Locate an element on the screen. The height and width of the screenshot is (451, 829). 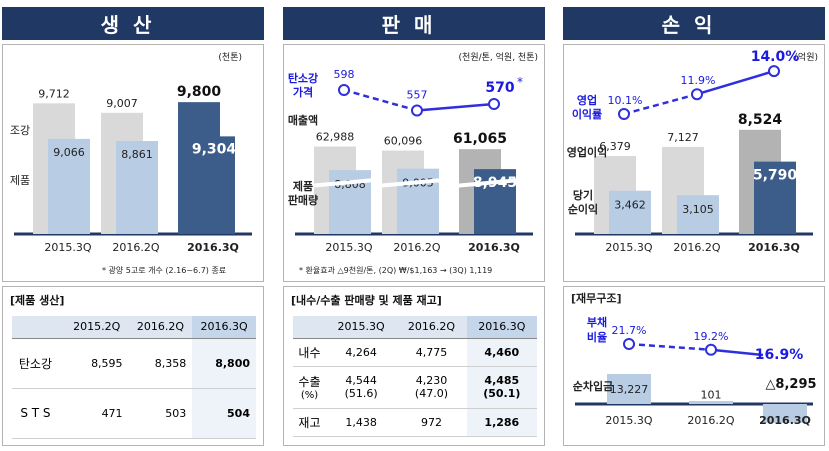
table-row: 재고 1,438 972 1,286 is located at coordinates (415, 422).